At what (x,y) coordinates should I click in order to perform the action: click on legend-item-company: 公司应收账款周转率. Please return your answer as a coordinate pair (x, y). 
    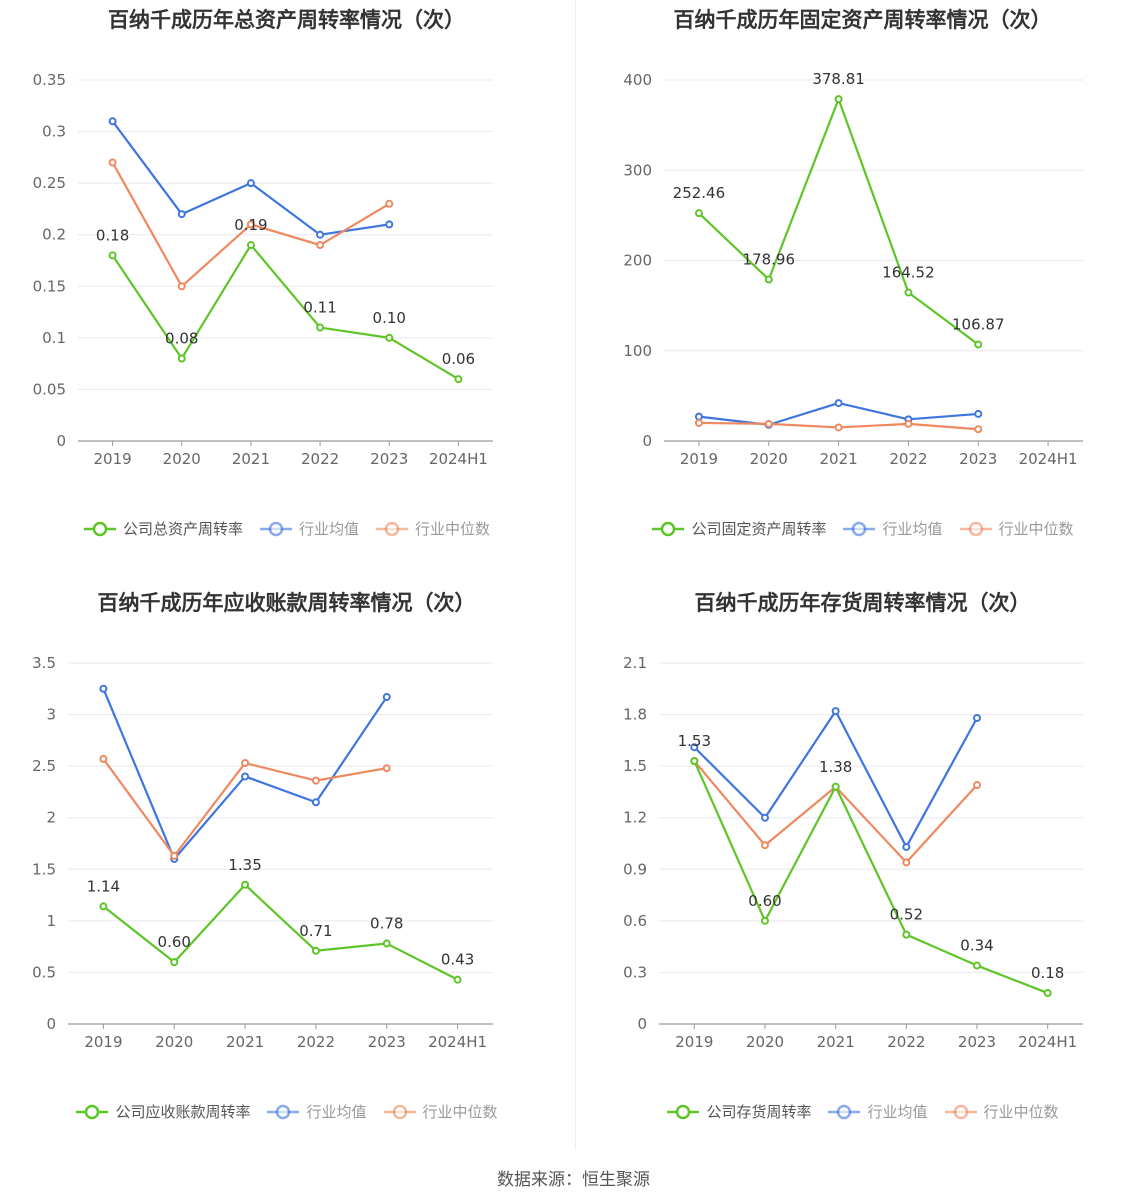
    Looking at the image, I should click on (162, 1111).